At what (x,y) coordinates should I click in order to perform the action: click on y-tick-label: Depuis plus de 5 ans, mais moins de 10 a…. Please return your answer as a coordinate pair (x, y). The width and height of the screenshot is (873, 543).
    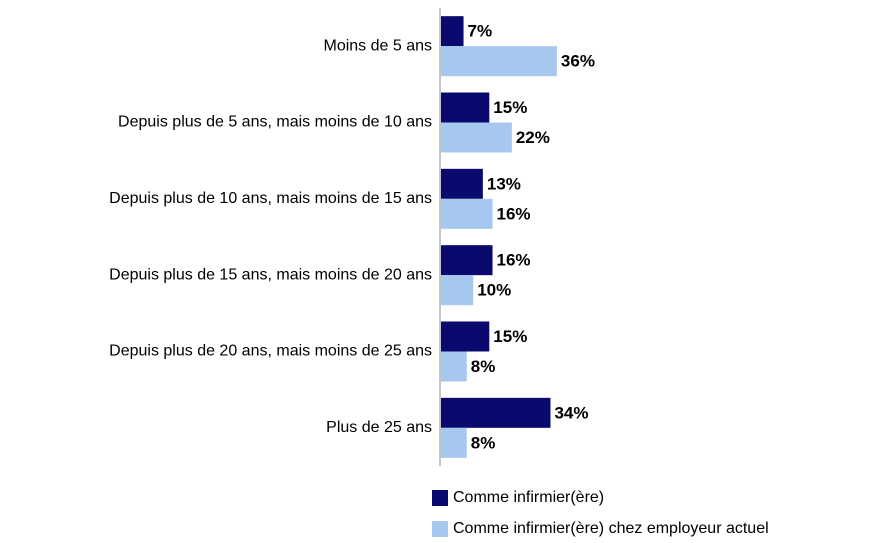
    Looking at the image, I should click on (275, 122).